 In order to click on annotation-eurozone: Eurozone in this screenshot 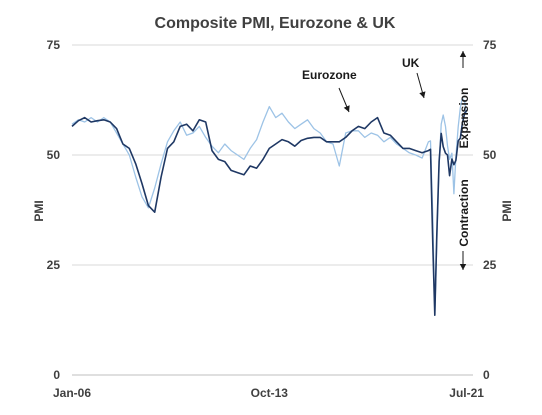, I will do `click(329, 75)`.